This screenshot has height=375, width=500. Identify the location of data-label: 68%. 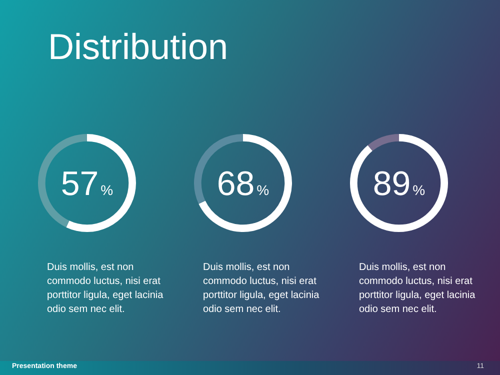
(243, 184).